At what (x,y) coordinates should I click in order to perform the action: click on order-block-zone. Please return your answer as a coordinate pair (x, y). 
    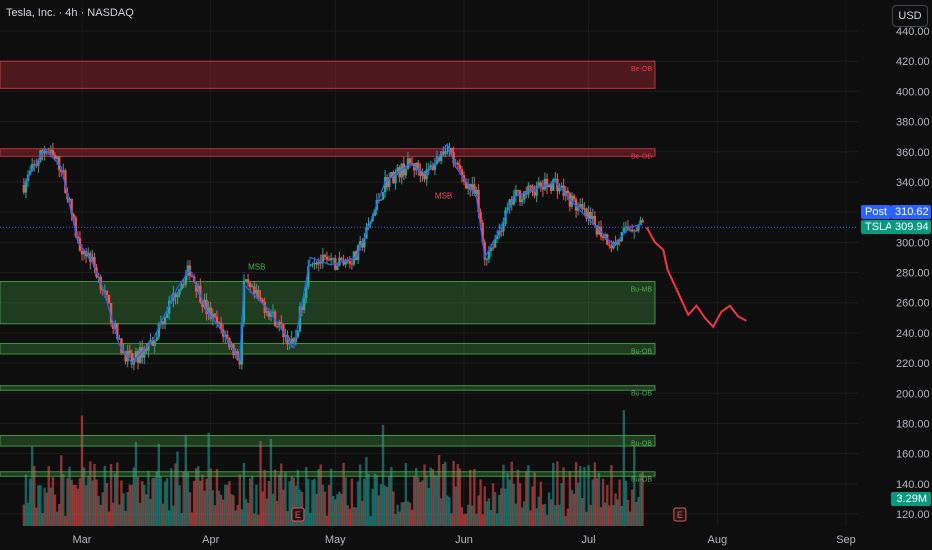
    Looking at the image, I should click on (328, 303).